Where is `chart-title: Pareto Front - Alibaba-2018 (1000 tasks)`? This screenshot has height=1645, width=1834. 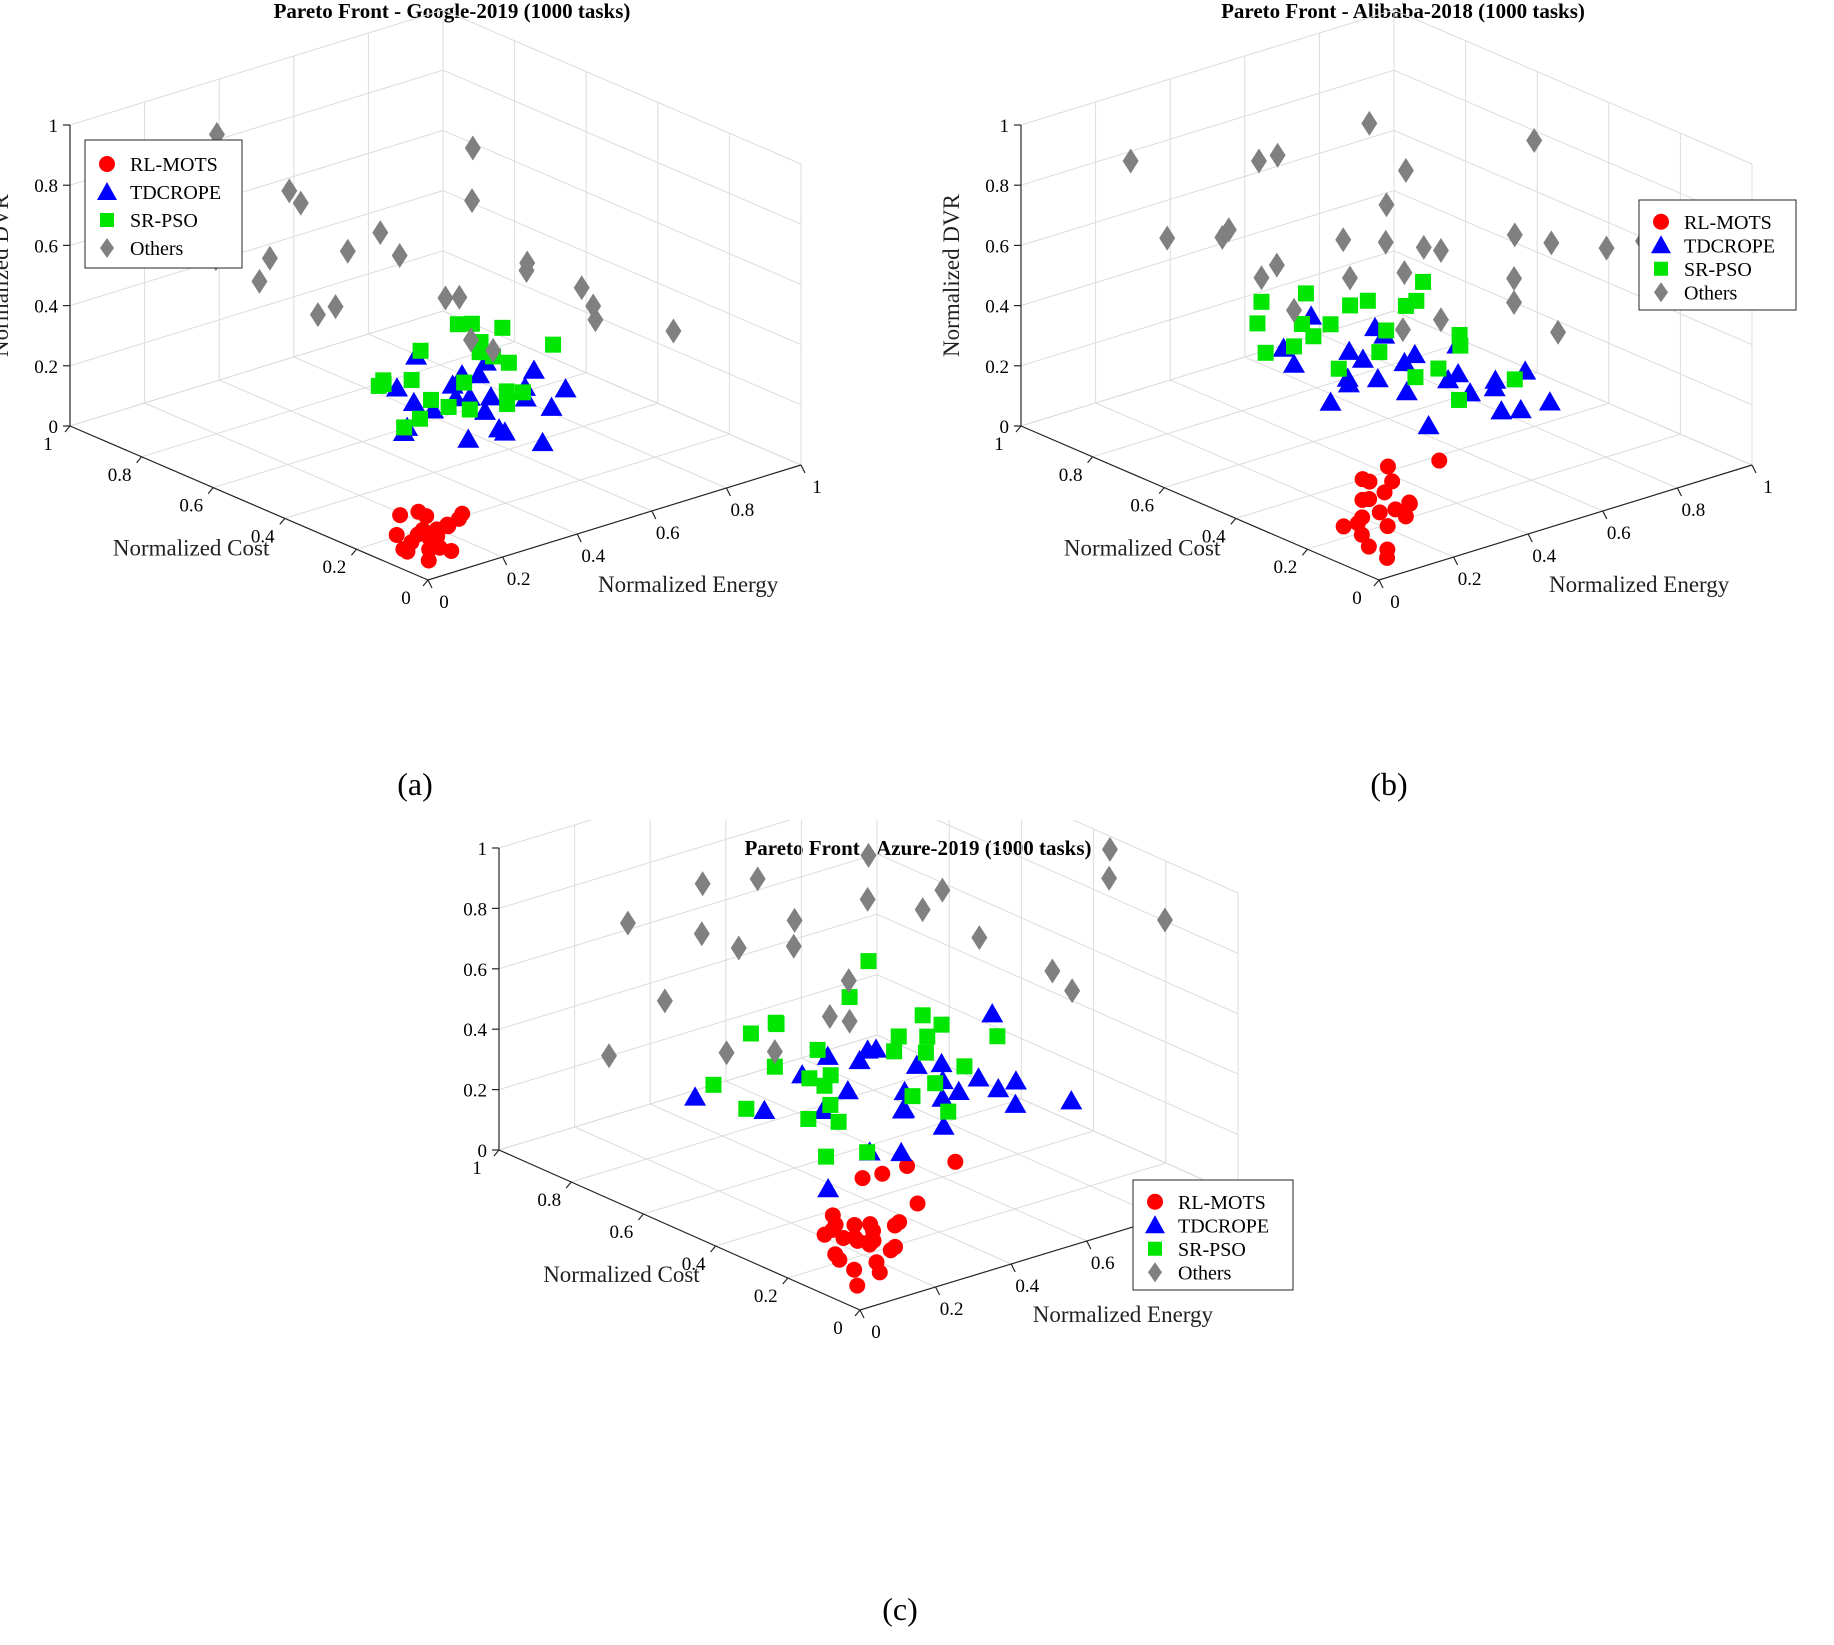 chart-title: Pareto Front - Alibaba-2018 (1000 tasks) is located at coordinates (1403, 11).